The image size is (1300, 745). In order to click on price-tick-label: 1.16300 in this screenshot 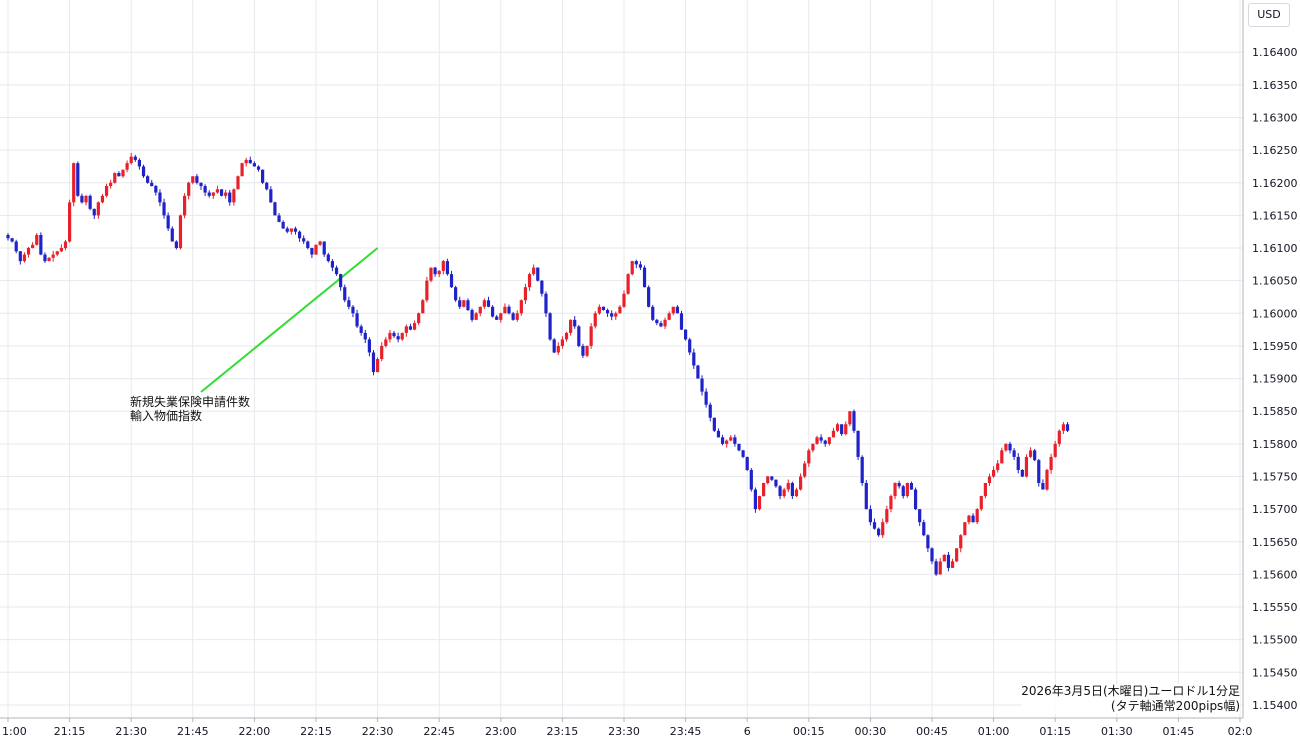, I will do `click(1275, 117)`.